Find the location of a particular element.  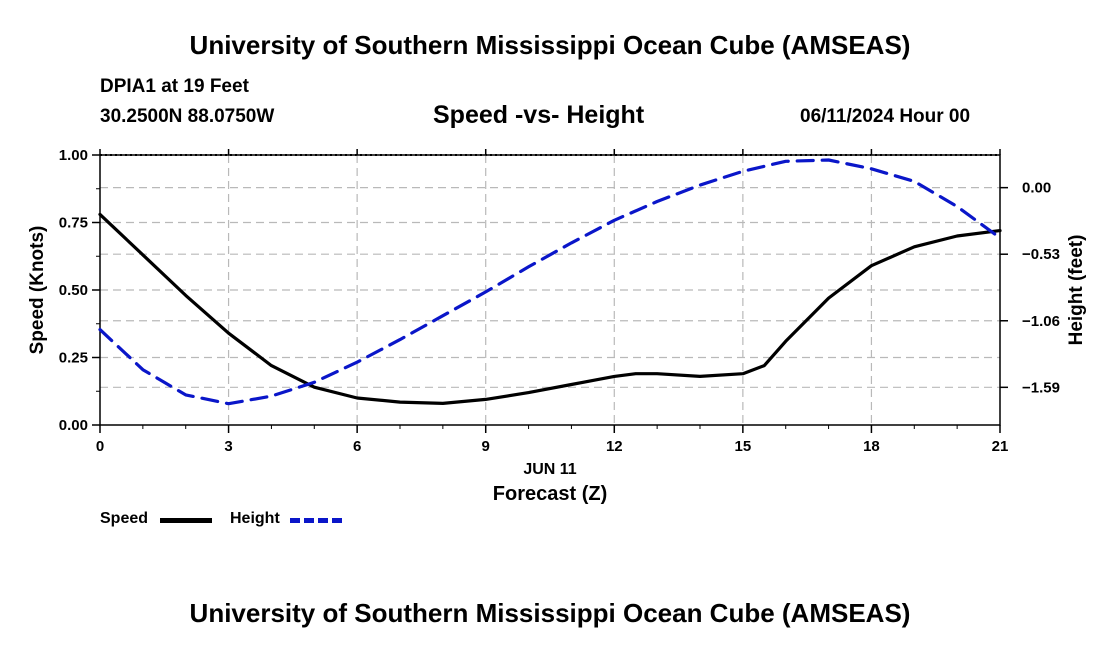

y-axis-right-label: Height (feet) is located at coordinates (1076, 290).